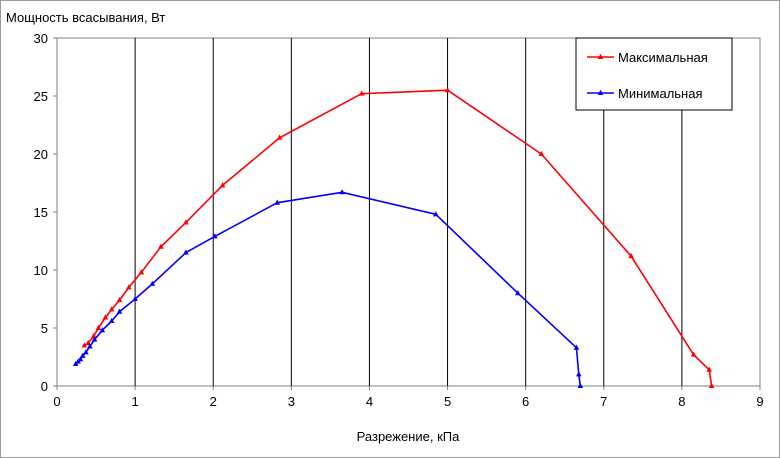  What do you see at coordinates (600, 92) in the screenshot?
I see `legend-marker-min` at bounding box center [600, 92].